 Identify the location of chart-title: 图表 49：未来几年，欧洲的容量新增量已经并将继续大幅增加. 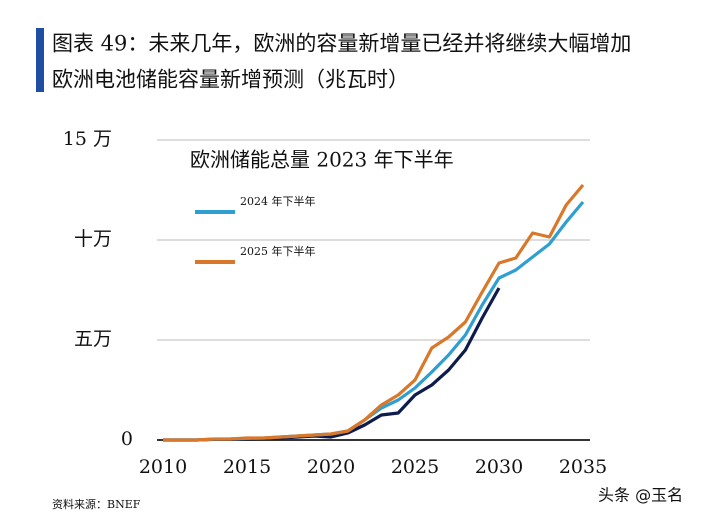
(341, 44).